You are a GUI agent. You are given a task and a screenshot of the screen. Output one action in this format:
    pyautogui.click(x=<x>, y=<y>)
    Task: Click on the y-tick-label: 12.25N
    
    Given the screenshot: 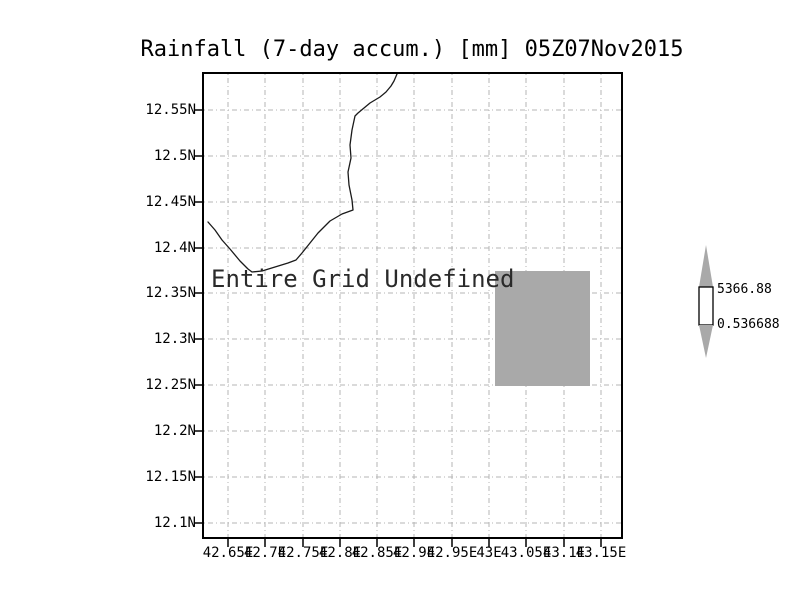 What is the action you would take?
    pyautogui.click(x=170, y=385)
    